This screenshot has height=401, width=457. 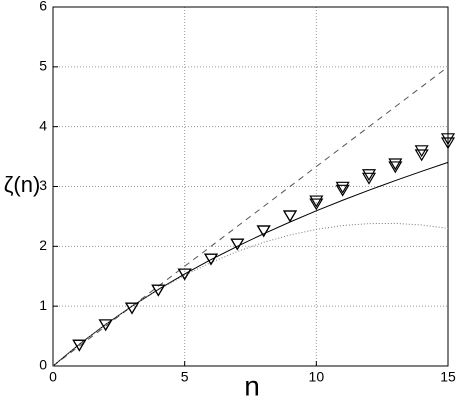 I want to click on y-tick-label: 0, so click(x=43, y=365).